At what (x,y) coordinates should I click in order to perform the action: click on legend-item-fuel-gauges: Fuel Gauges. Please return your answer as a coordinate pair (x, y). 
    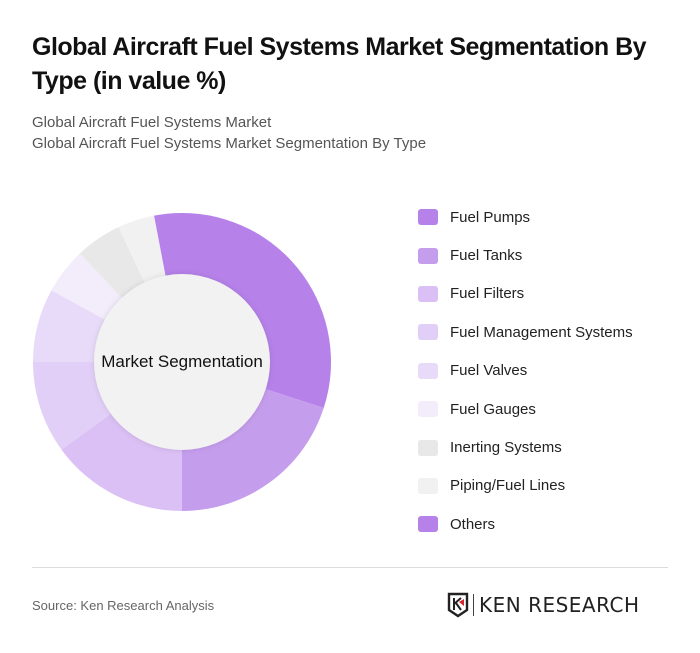
    Looking at the image, I should click on (525, 409).